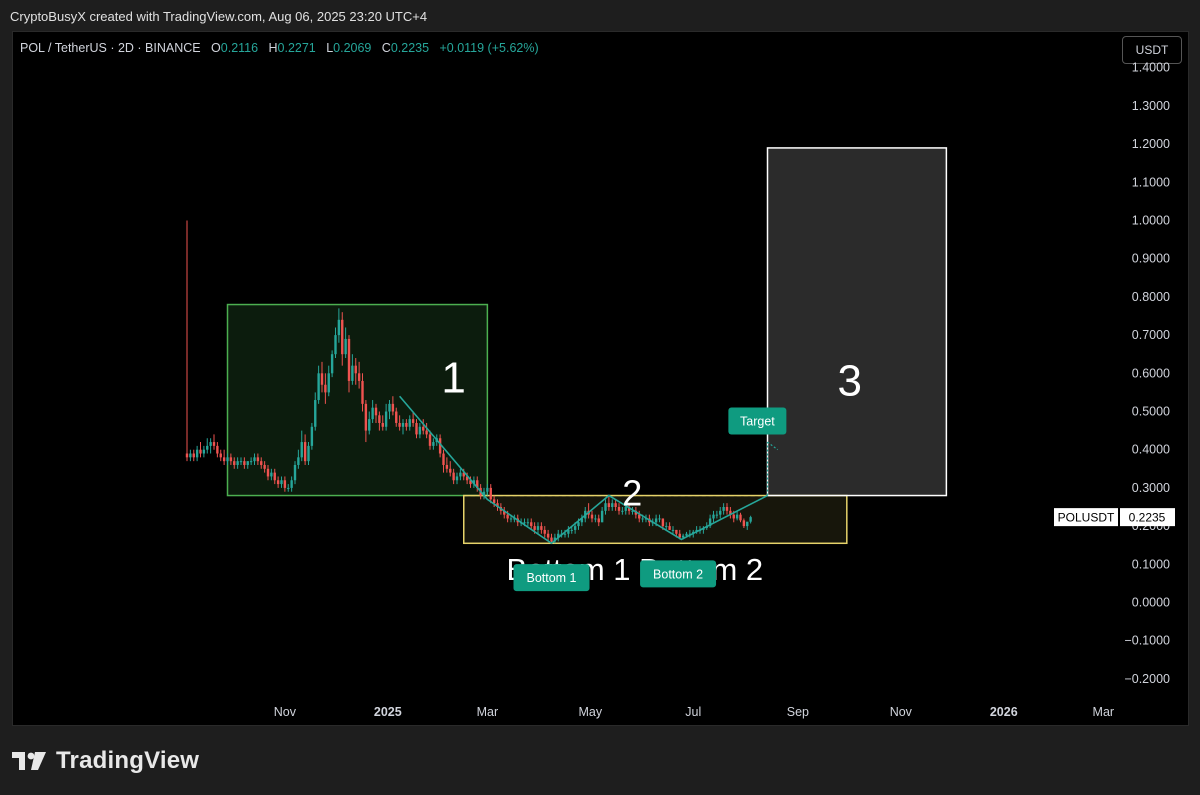 This screenshot has width=1200, height=795. I want to click on brand-name: TradingView, so click(128, 760).